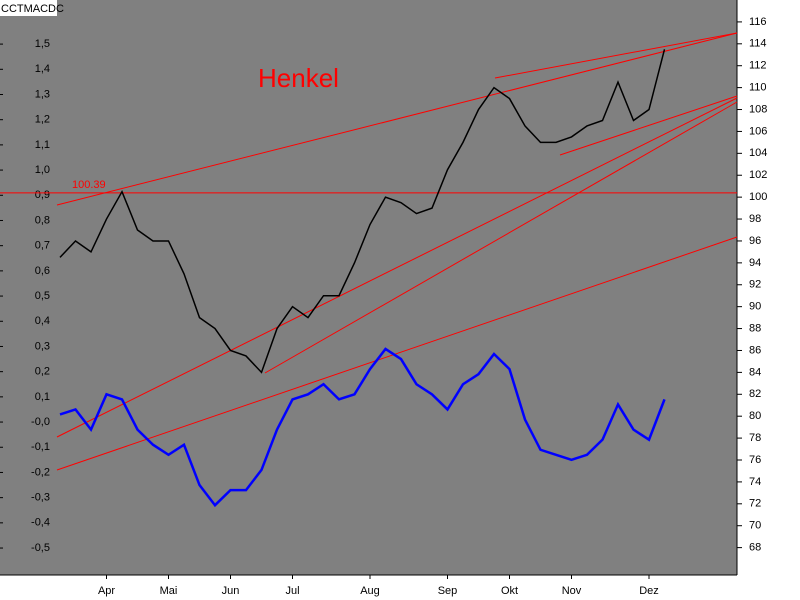 The height and width of the screenshot is (600, 800). Describe the element at coordinates (42, 120) in the screenshot. I see `y-tick-label: 1,2` at that location.